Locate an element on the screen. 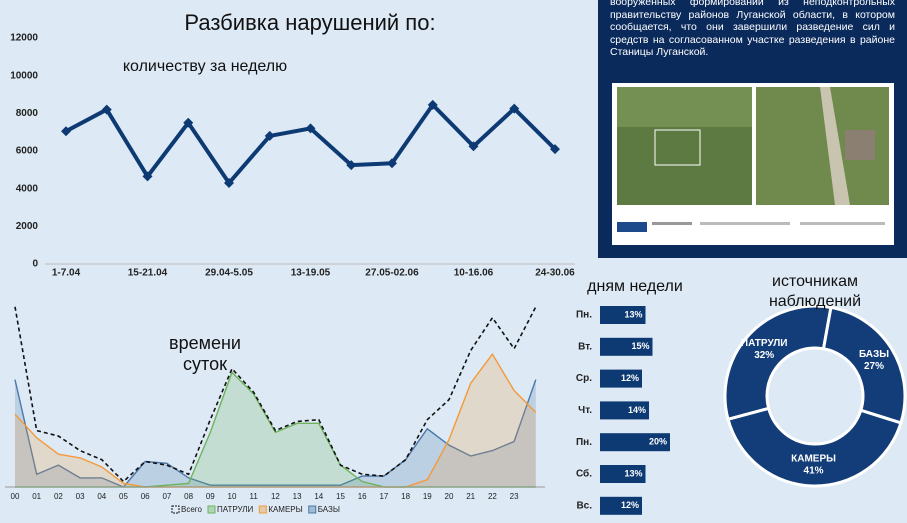 This screenshot has height=523, width=907. y-tick-label: 4000 is located at coordinates (27, 188).